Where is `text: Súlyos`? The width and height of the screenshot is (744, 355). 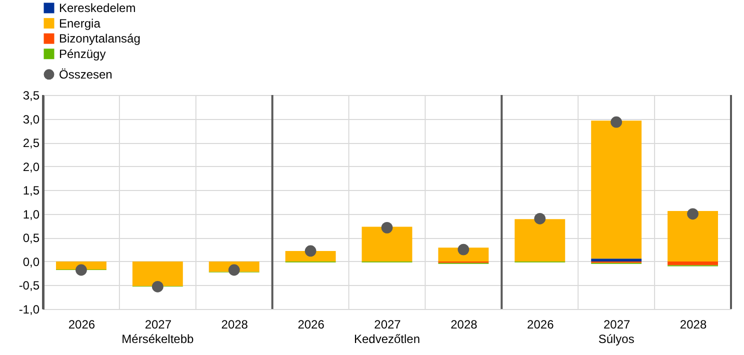
text: Súlyos is located at coordinates (616, 339).